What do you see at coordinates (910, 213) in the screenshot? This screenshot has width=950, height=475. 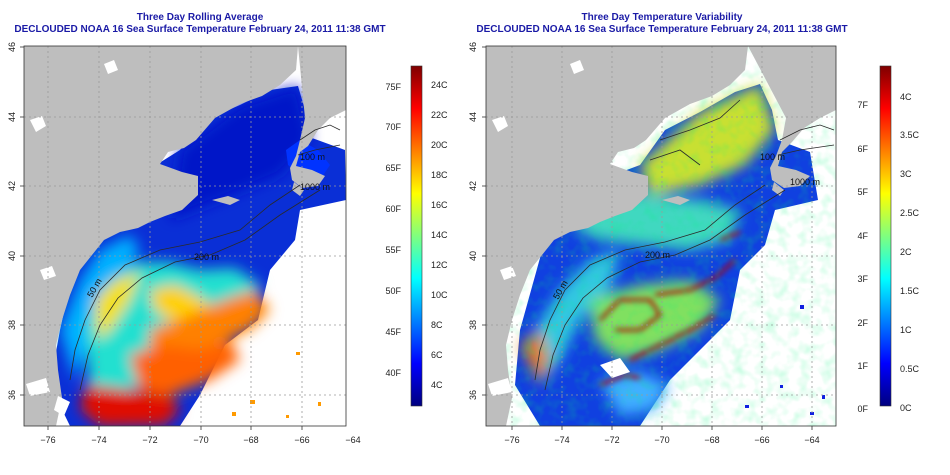 I see `right-cbar-c: 2.5C` at bounding box center [910, 213].